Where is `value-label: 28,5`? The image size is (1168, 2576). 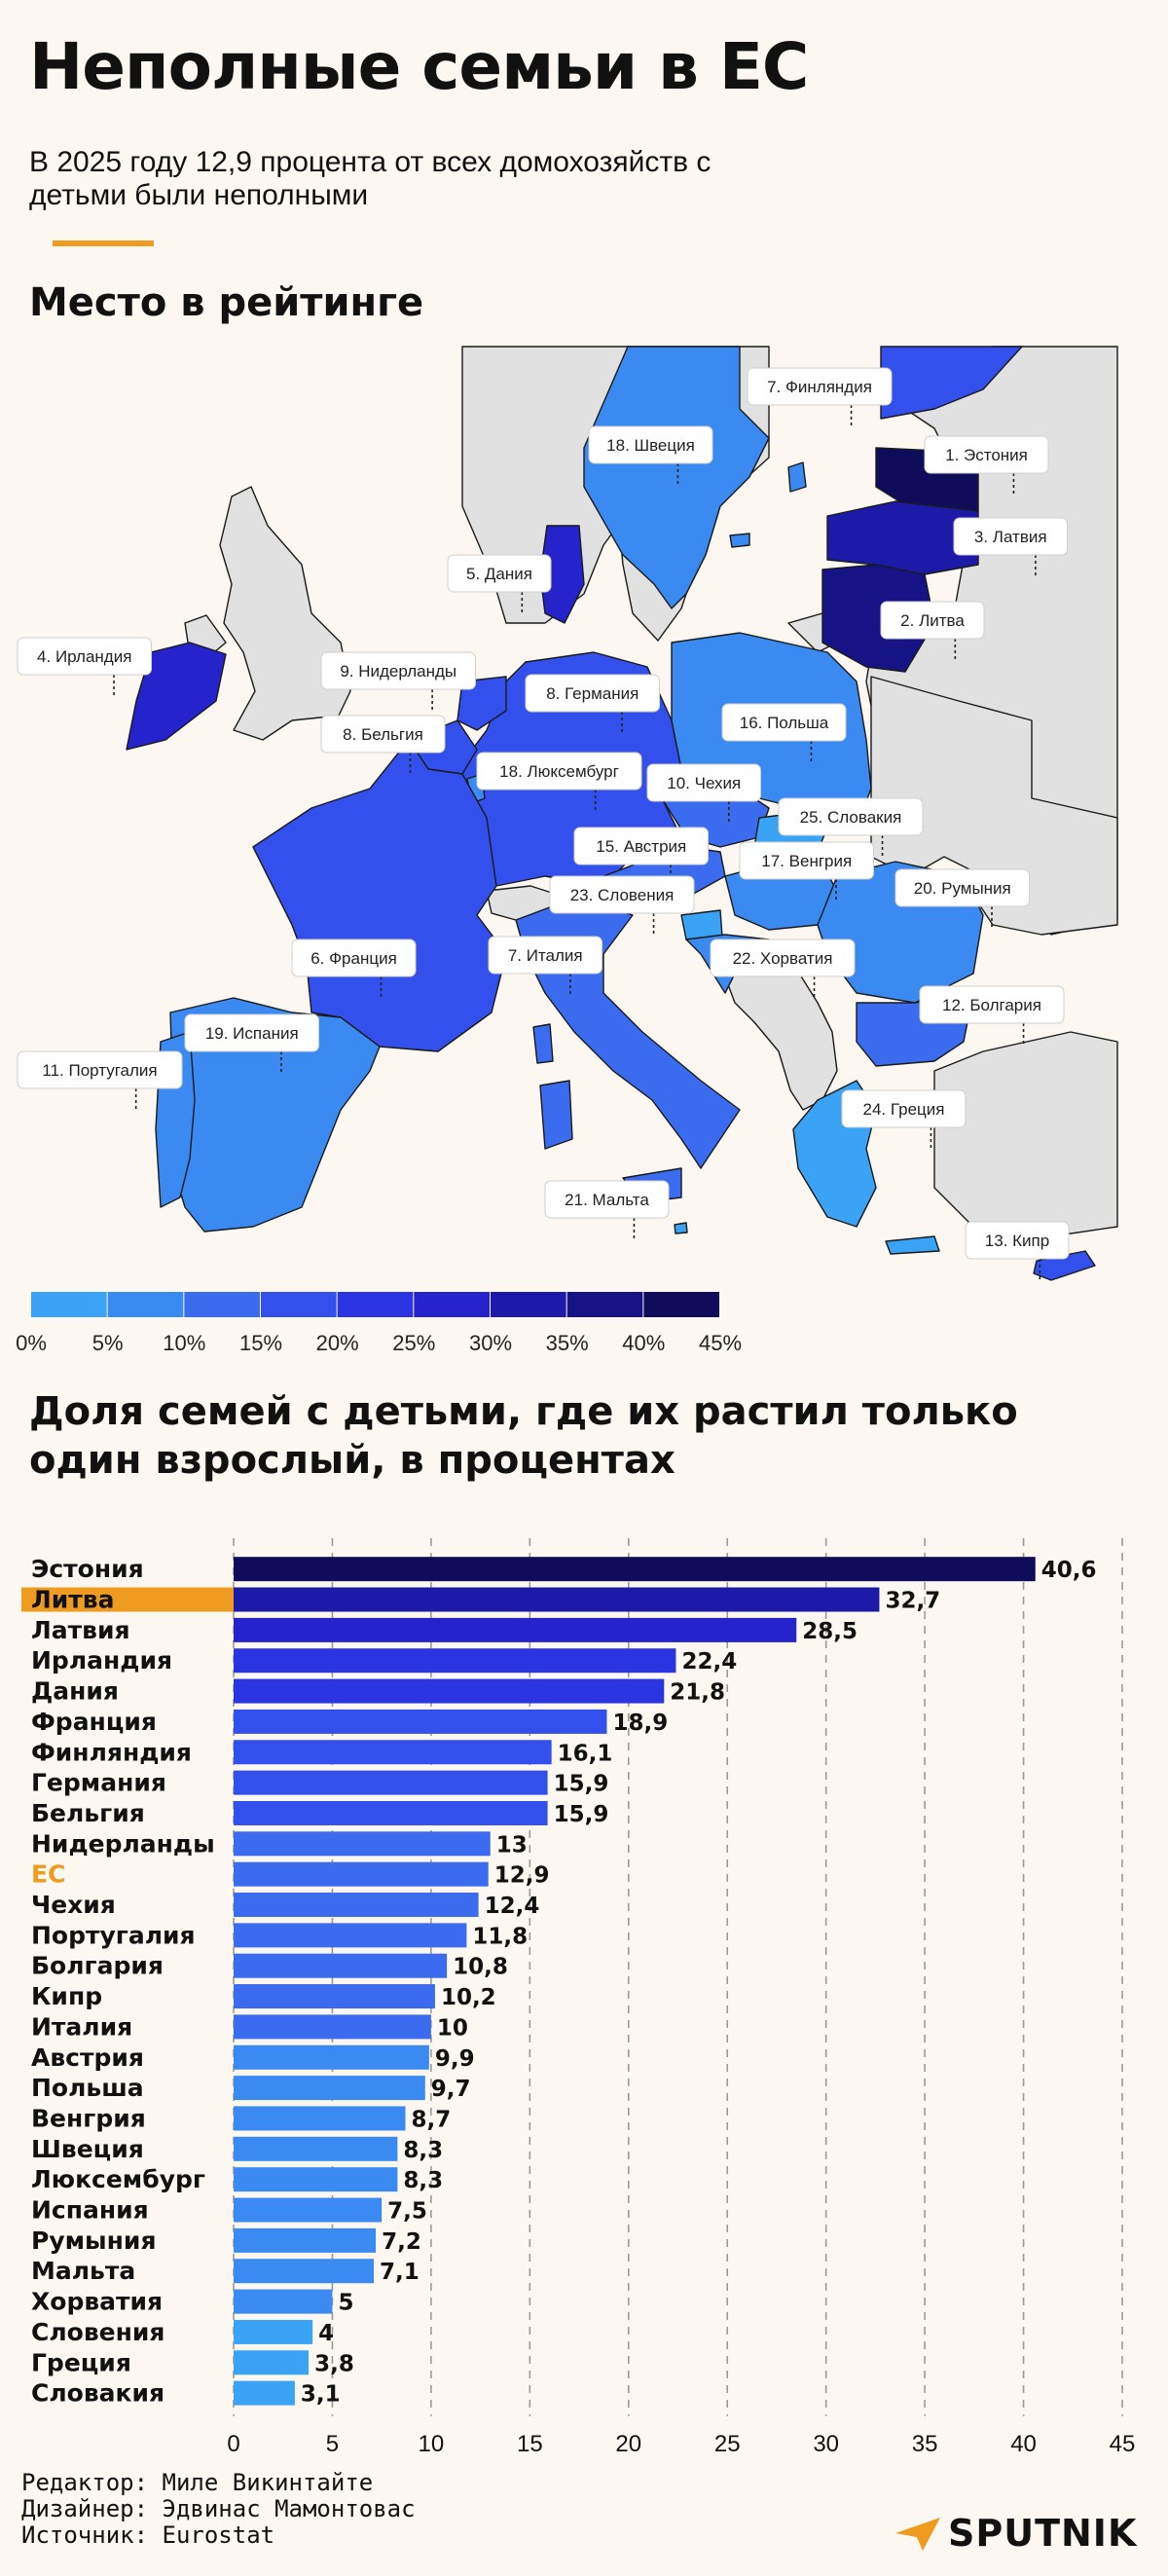
value-label: 28,5 is located at coordinates (830, 1631).